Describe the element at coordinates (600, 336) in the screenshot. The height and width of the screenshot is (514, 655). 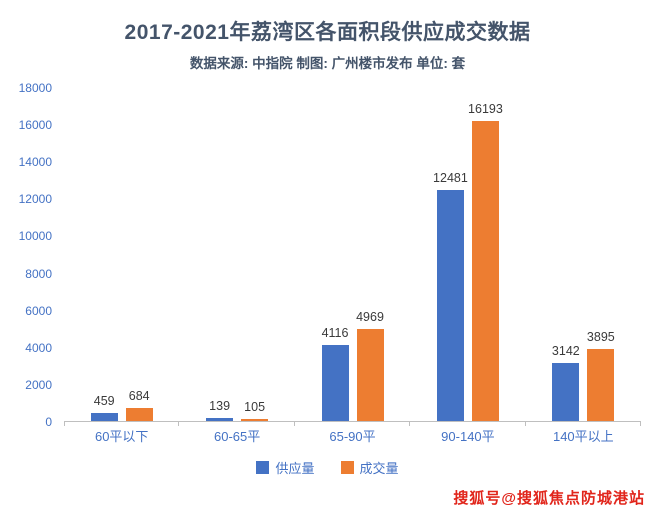
I see `bar-value-label: 3895` at that location.